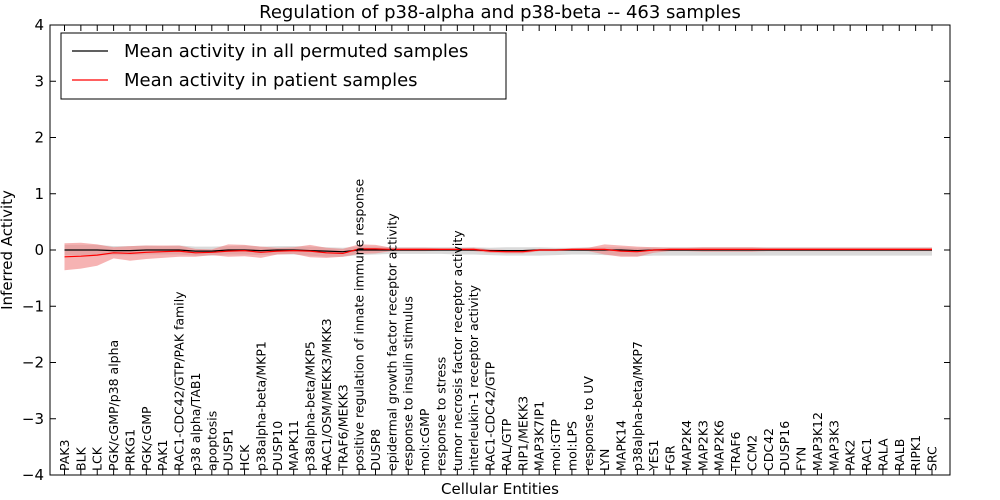 Image resolution: width=1000 pixels, height=500 pixels. I want to click on x-tick-label: PGK/cGMP, so click(146, 438).